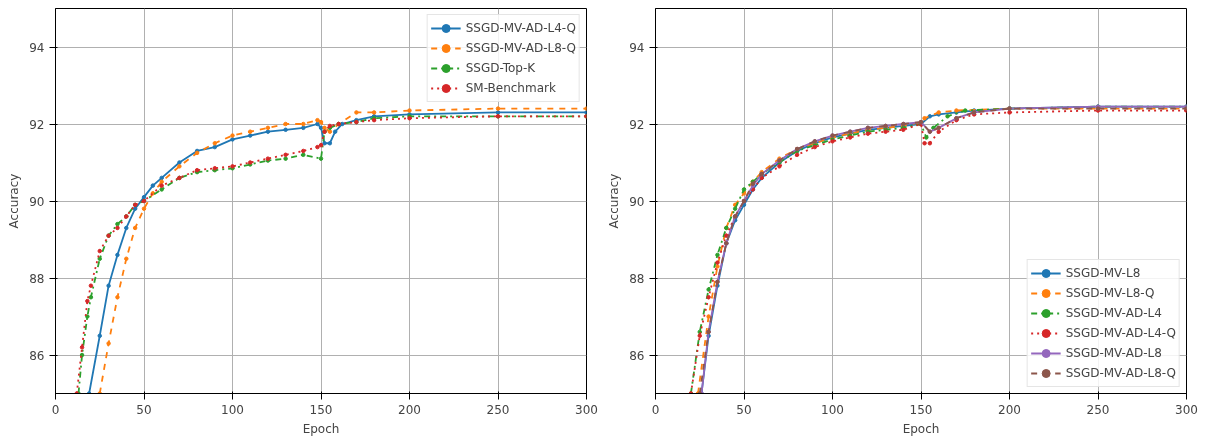 This screenshot has height=440, width=1218. I want to click on legend-label: SSGD-MV-L8-Q, so click(1110, 293).